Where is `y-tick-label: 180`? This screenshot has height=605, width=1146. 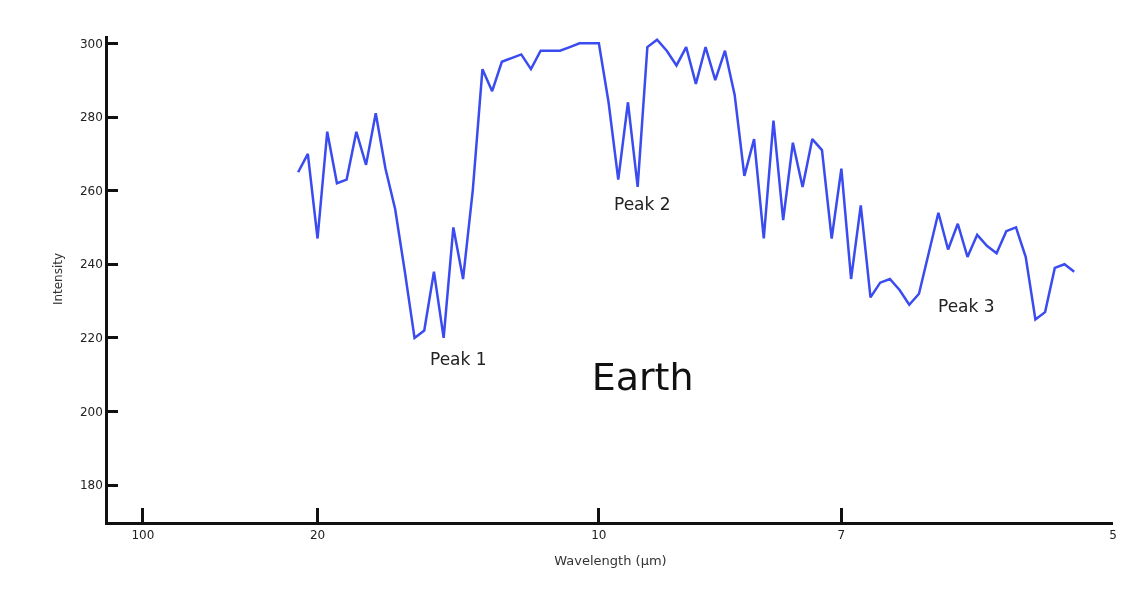
y-tick-label: 180 is located at coordinates (91, 485).